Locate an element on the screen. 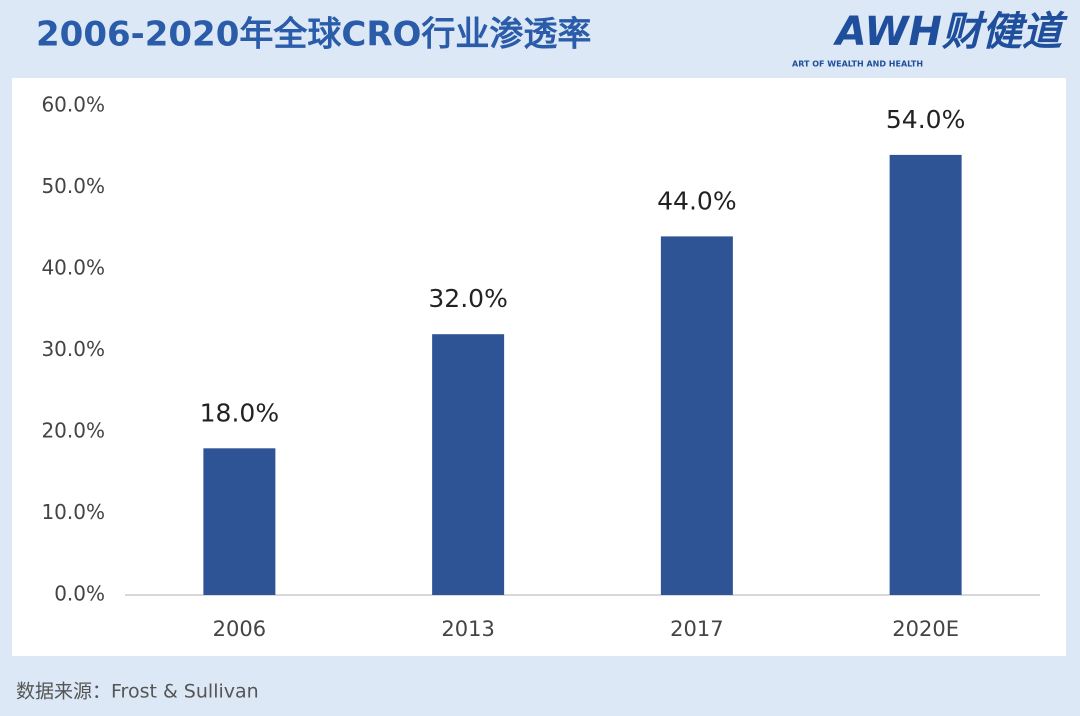 This screenshot has width=1080, height=716. data-label: 54.0% is located at coordinates (925, 119).